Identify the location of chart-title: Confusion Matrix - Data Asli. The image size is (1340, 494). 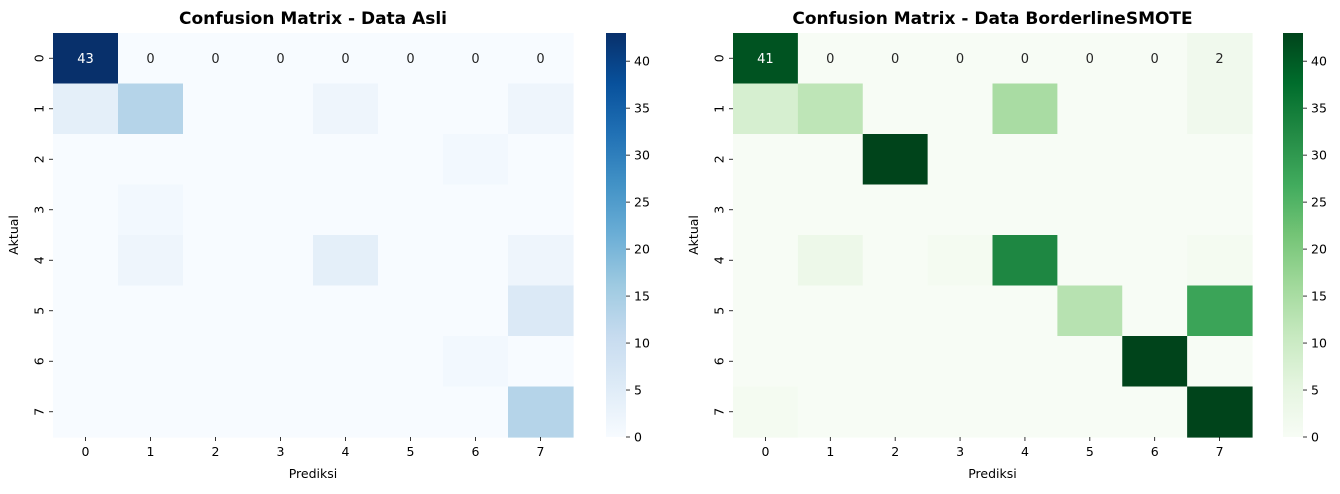
(313, 19).